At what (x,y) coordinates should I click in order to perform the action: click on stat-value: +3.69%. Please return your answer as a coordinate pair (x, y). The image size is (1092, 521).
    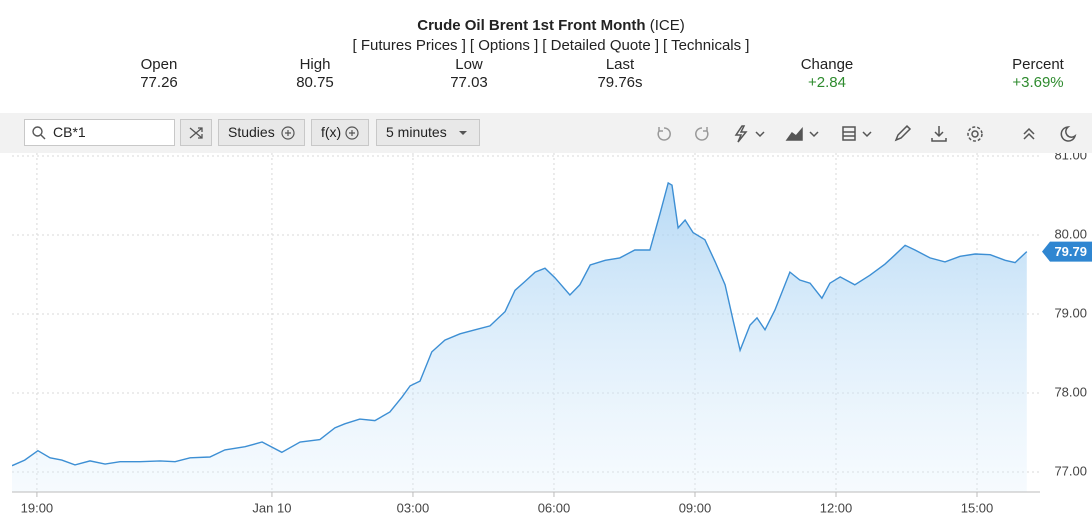
    Looking at the image, I should click on (1038, 82).